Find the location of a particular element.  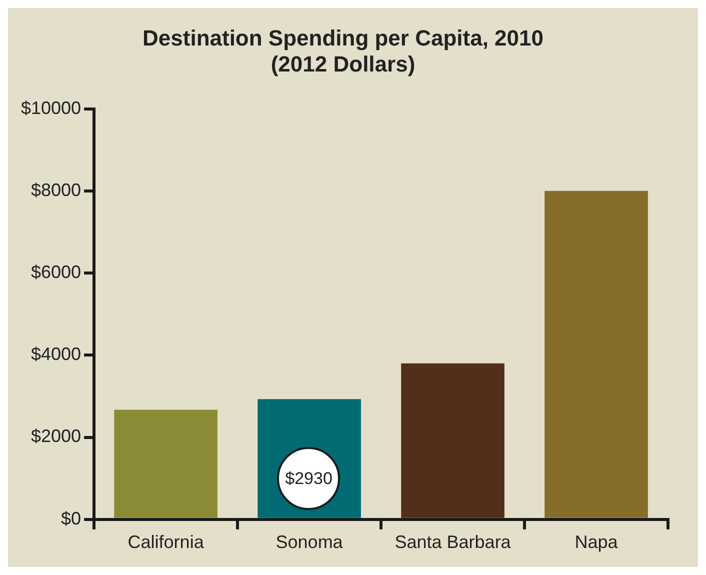

x-tick-label: Napa is located at coordinates (596, 542).